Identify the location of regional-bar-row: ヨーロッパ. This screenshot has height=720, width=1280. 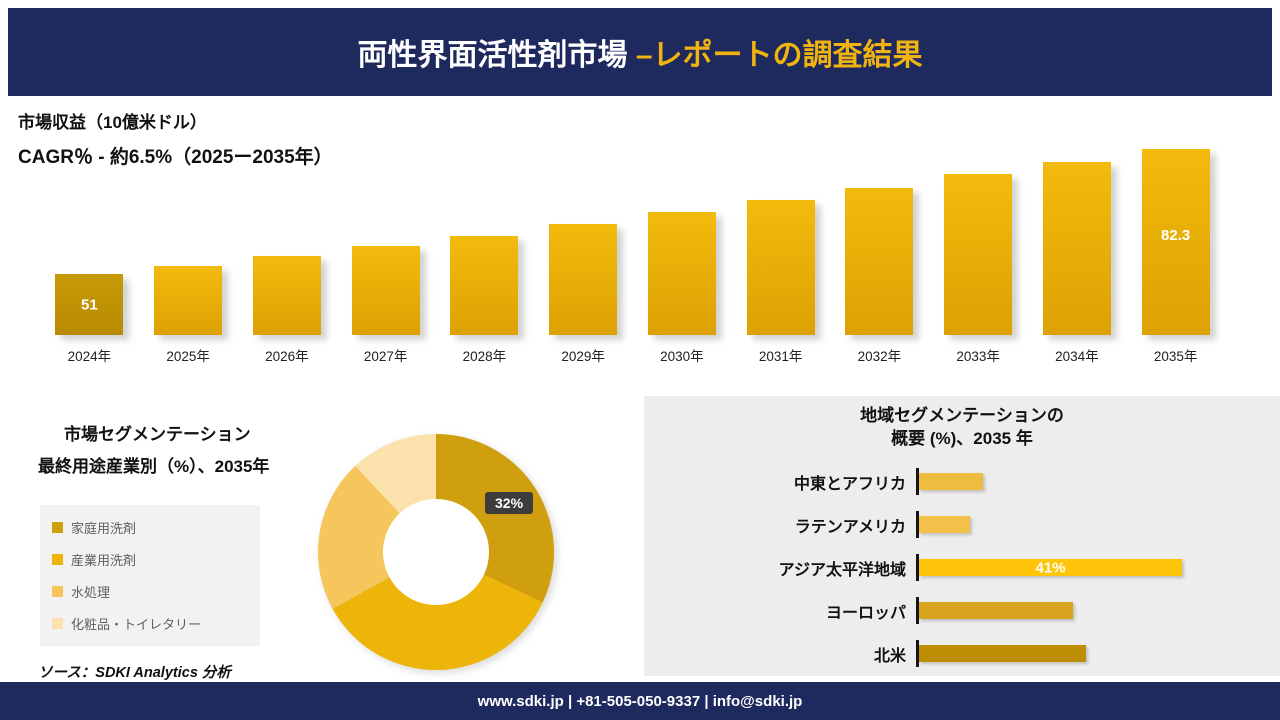
(962, 610).